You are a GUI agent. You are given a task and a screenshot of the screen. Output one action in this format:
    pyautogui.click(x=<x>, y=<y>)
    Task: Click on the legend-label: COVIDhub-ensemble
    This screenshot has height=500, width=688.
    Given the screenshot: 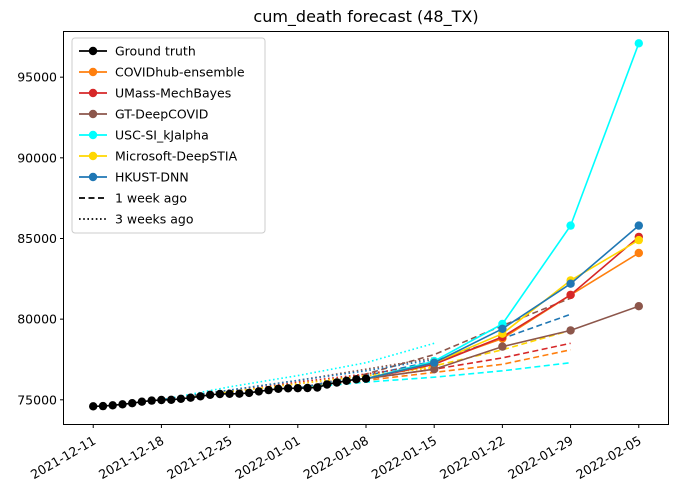 What is the action you would take?
    pyautogui.click(x=180, y=72)
    